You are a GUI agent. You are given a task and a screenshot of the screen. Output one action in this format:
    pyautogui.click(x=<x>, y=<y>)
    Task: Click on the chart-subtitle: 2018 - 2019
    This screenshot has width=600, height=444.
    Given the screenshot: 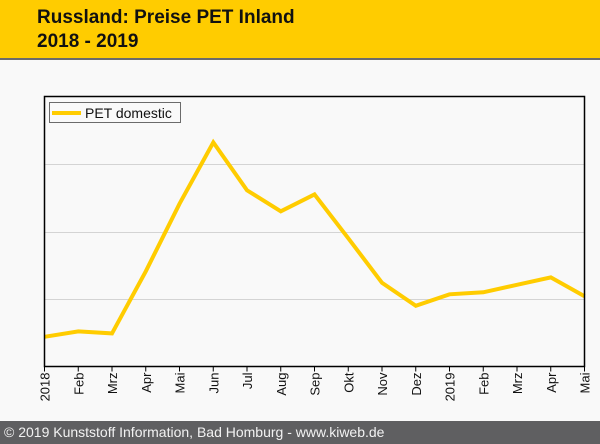 What is the action you would take?
    pyautogui.click(x=88, y=41)
    